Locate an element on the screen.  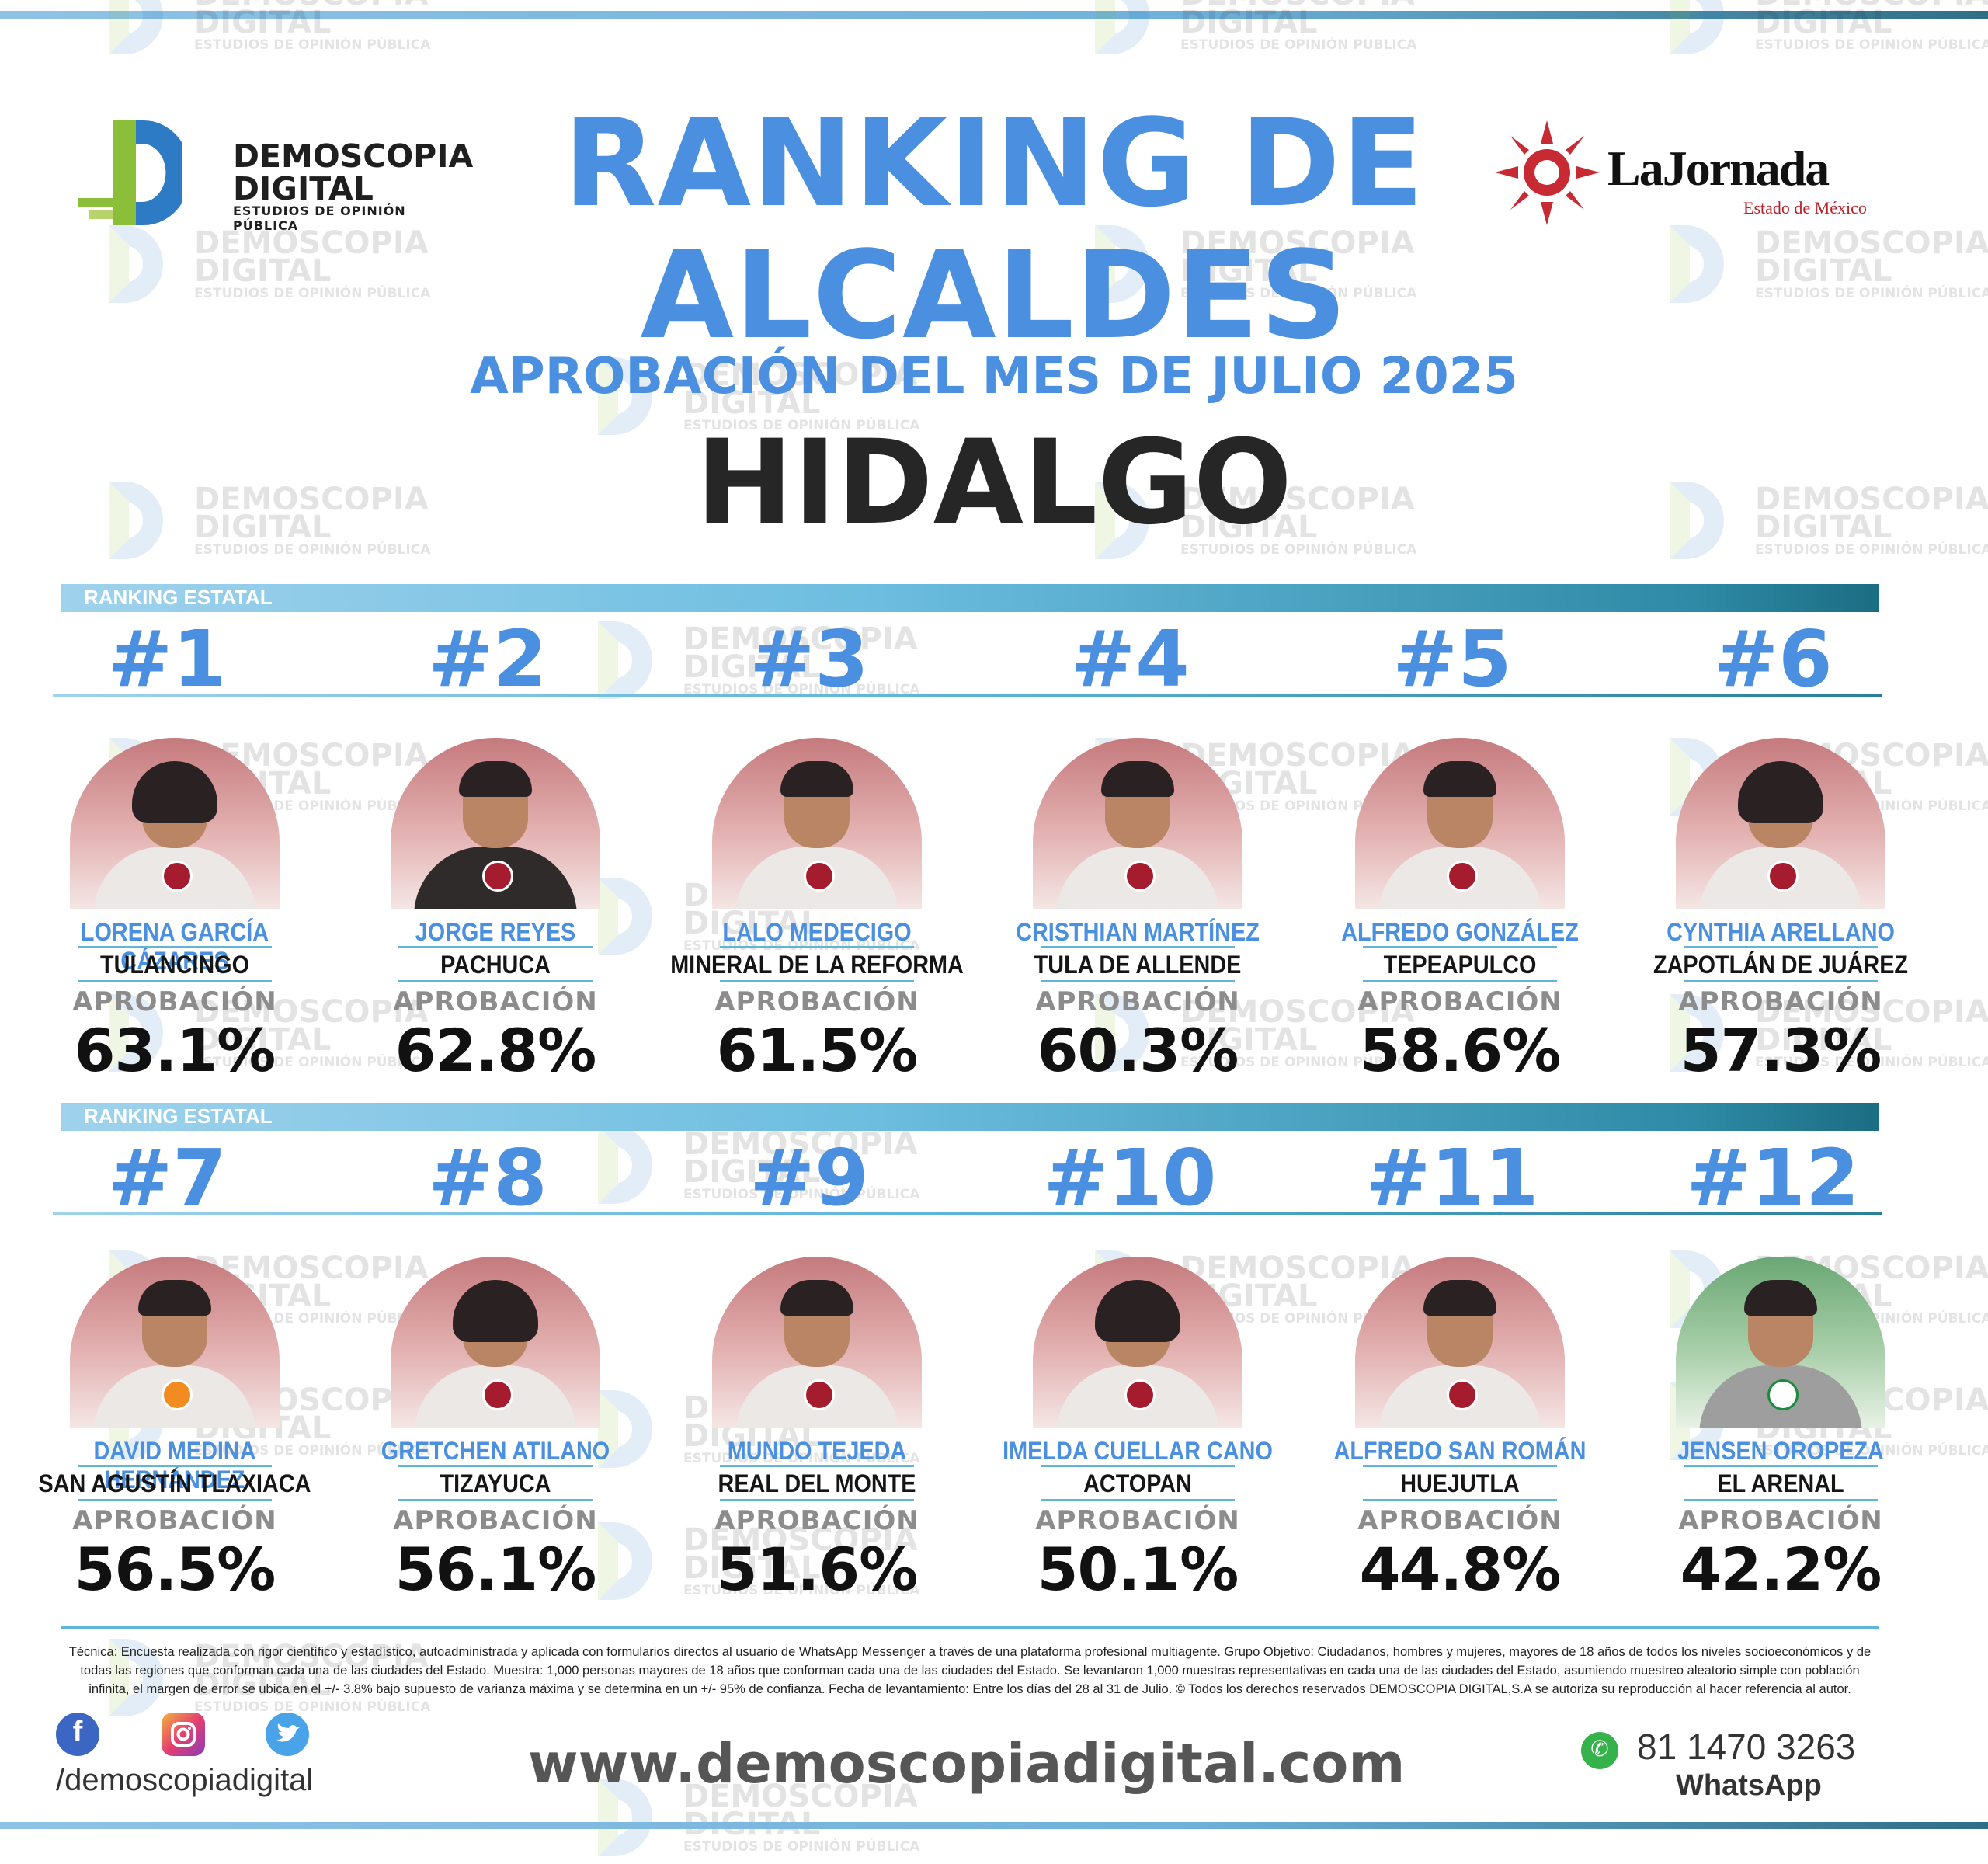
subtitle: APROBACIÓN DEL MES DE JULIO 2025 is located at coordinates (994, 376).